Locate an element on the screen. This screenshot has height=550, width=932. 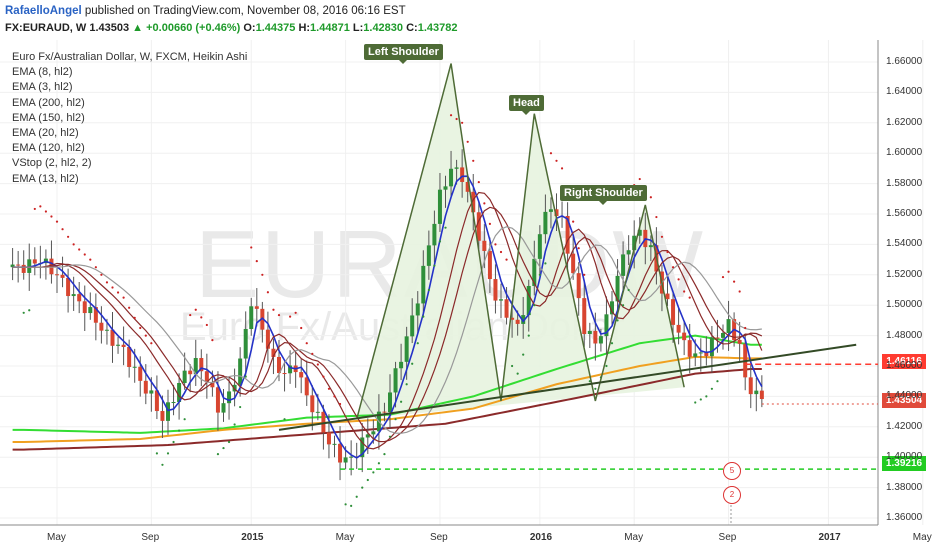
legend-item: EMA (120, hl2) is located at coordinates (48, 148).